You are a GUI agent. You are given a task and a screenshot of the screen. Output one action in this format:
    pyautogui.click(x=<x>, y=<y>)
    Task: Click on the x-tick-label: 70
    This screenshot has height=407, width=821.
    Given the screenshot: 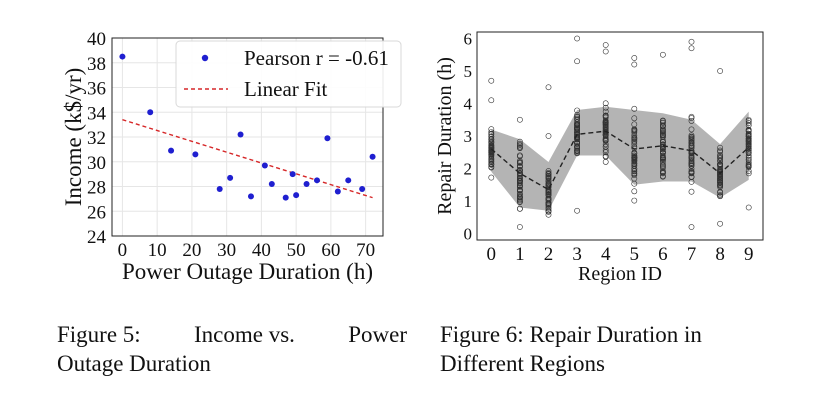 What is the action you would take?
    pyautogui.click(x=365, y=250)
    